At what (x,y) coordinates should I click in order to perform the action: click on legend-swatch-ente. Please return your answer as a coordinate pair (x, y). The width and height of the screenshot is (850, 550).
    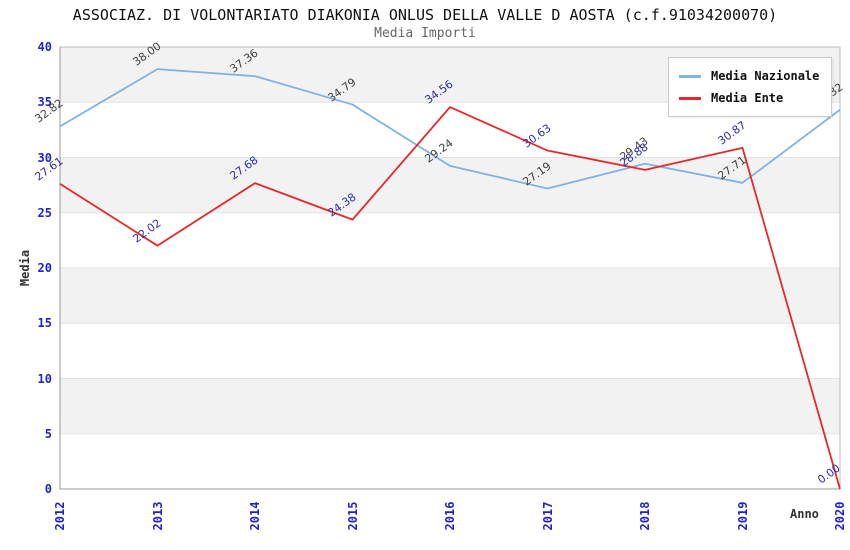
    Looking at the image, I should click on (690, 98).